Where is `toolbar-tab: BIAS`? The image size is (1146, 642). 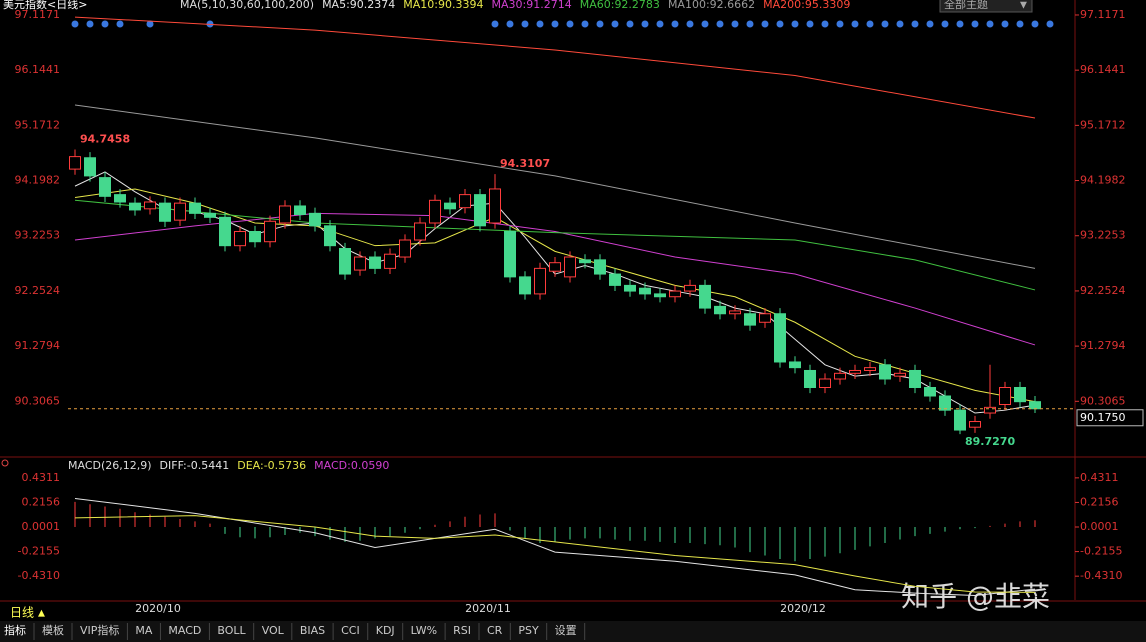 toolbar-tab: BIAS is located at coordinates (312, 630).